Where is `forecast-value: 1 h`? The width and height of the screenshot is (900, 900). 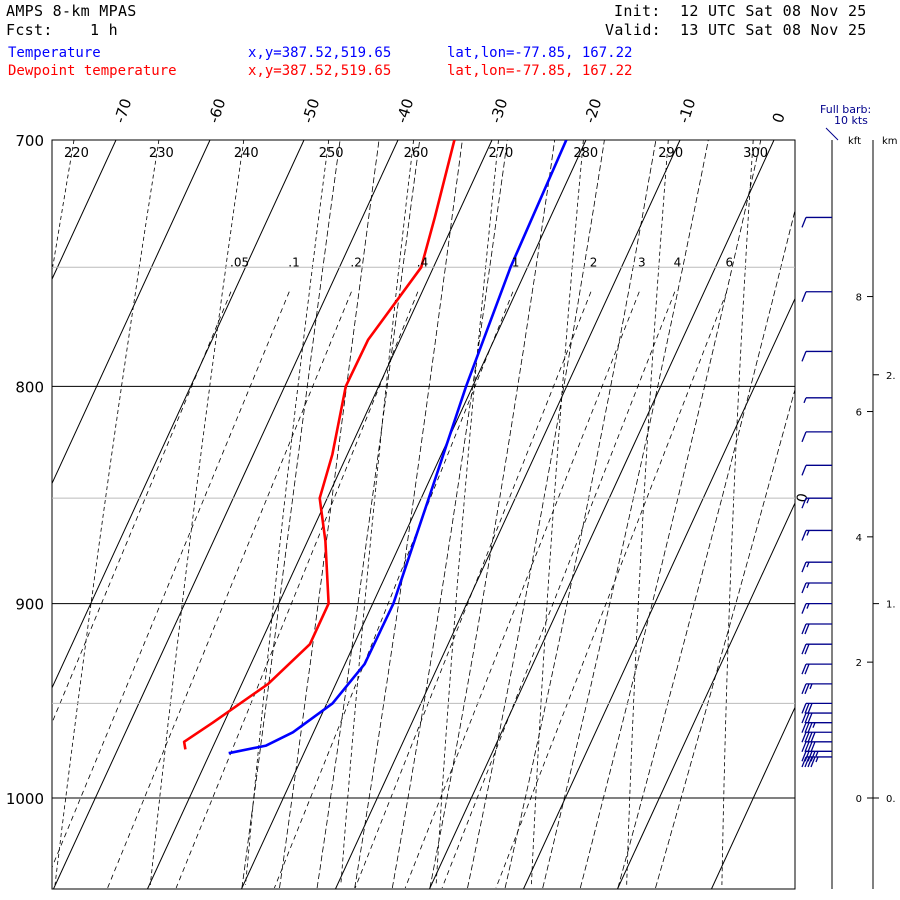
forecast-value: 1 h is located at coordinates (104, 30).